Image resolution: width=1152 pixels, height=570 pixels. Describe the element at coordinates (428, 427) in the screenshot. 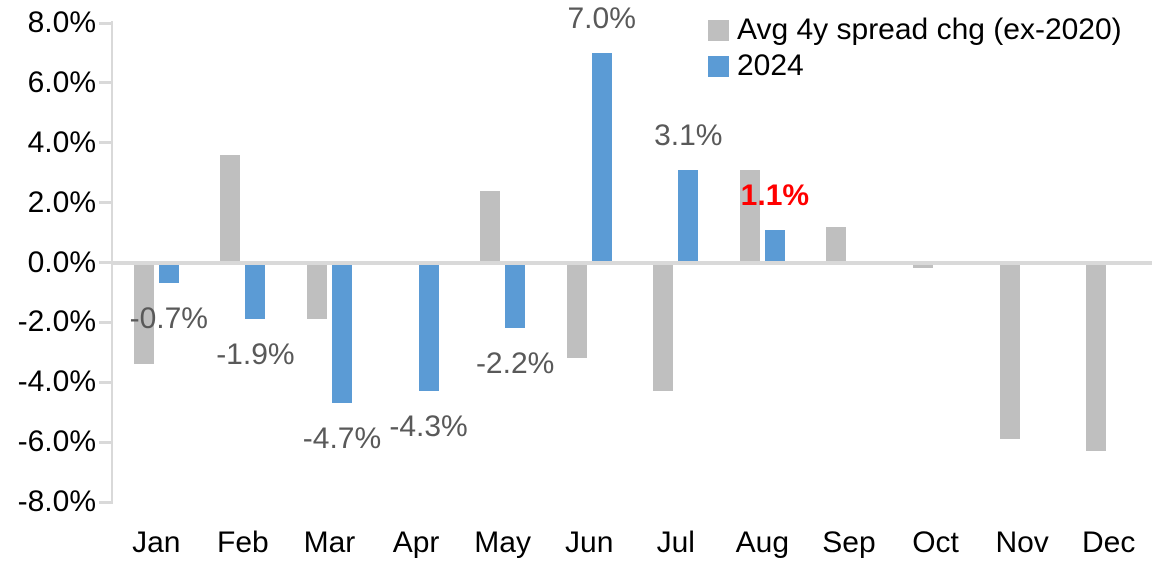

I see `data-label-apr: -4.3%` at that location.